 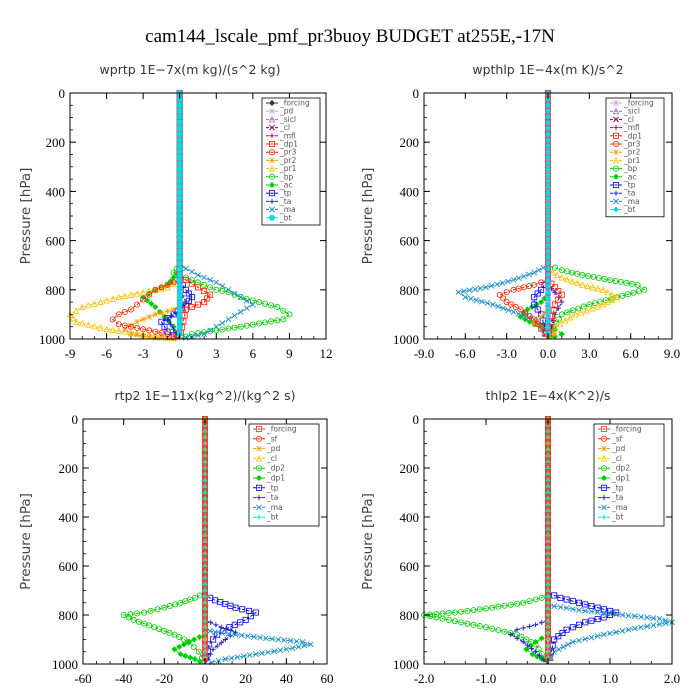 What do you see at coordinates (289, 353) in the screenshot?
I see `x-tick-label: 9` at bounding box center [289, 353].